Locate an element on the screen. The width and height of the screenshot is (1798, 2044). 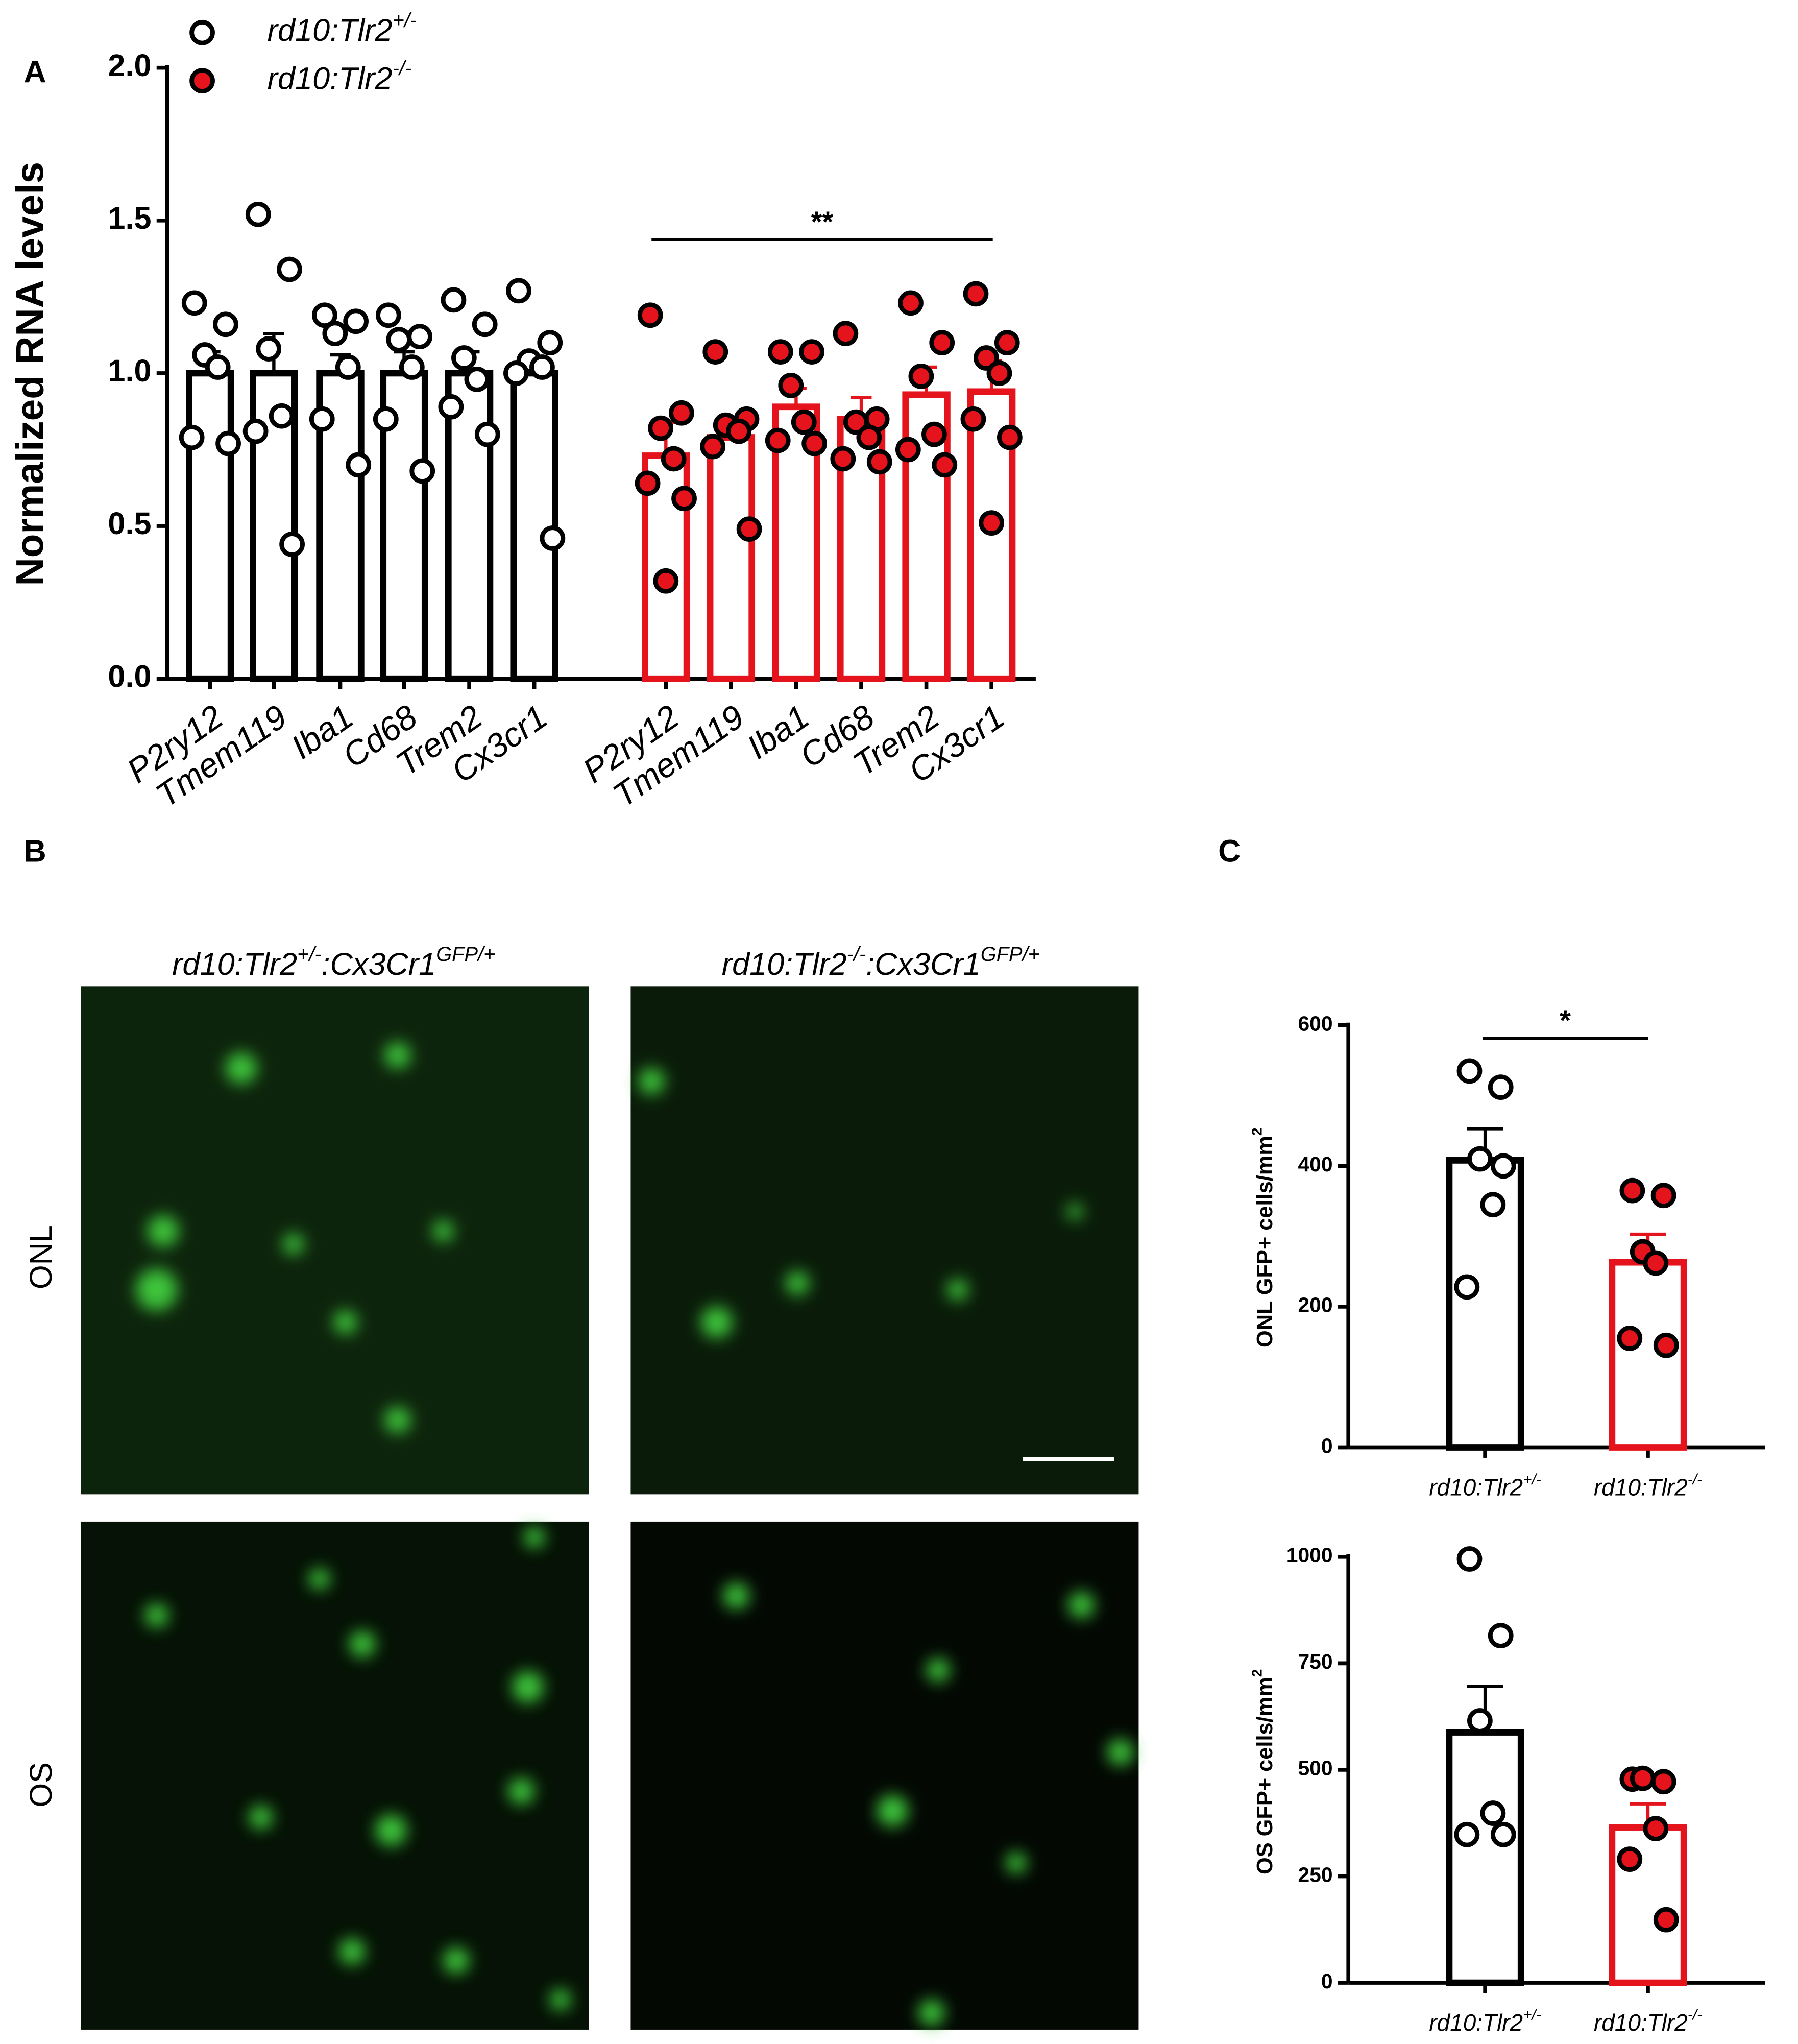
y-tick-label: 2.0 is located at coordinates (129, 65).